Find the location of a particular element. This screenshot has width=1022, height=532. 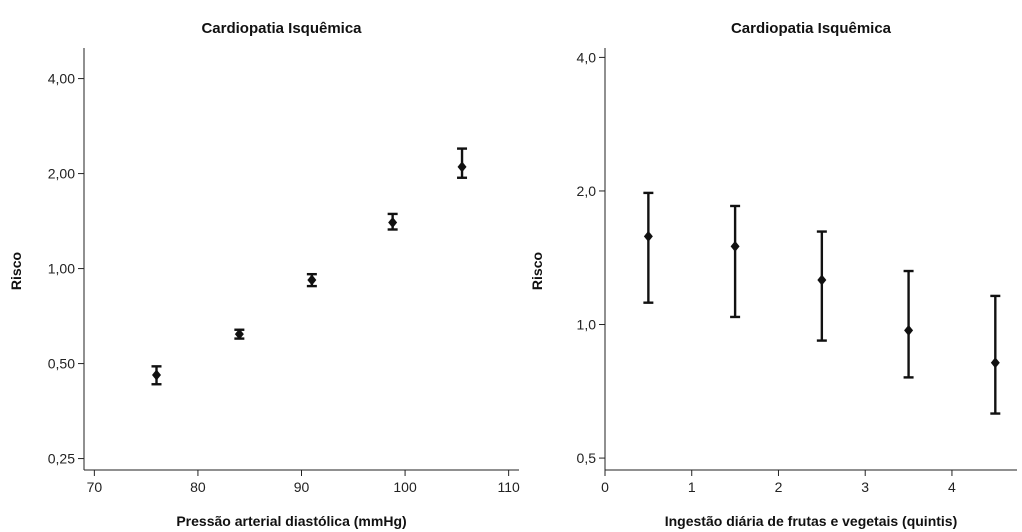

y-tick-label: 0,5 is located at coordinates (587, 458).